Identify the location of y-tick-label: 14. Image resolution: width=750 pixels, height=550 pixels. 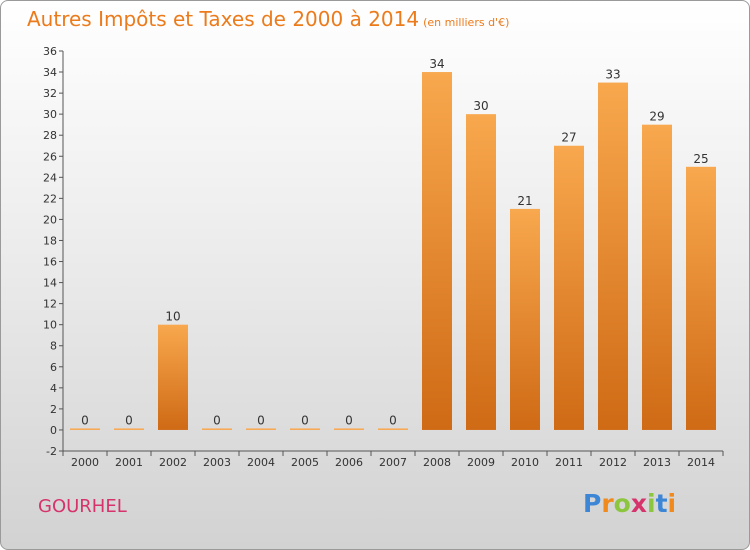
(50, 283).